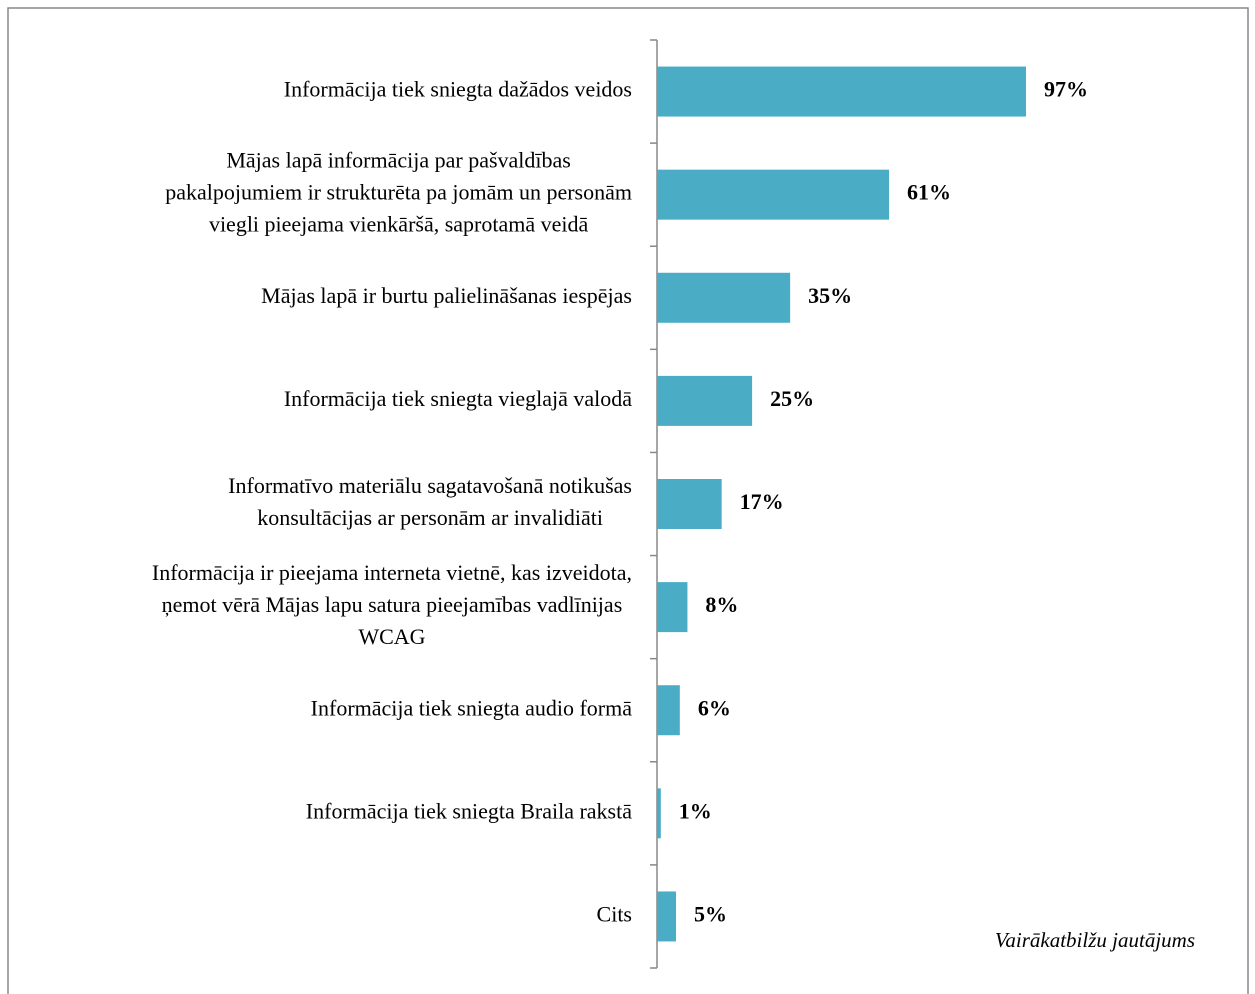 The image size is (1255, 994). I want to click on value-label: 17%, so click(762, 501).